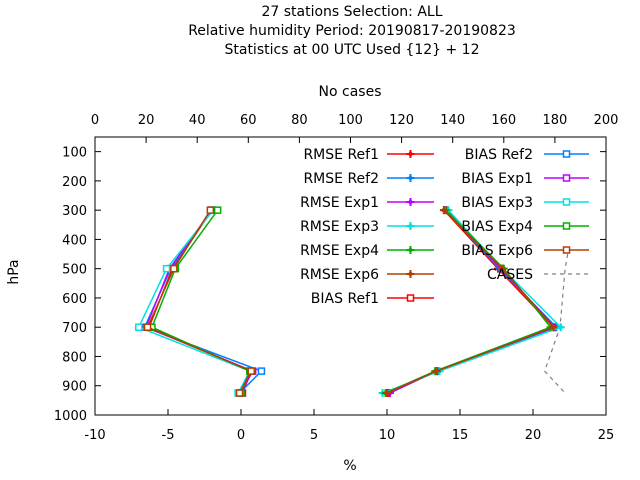 This screenshot has width=640, height=480. Describe the element at coordinates (299, 120) in the screenshot. I see `x2-tick-label: 80` at that location.